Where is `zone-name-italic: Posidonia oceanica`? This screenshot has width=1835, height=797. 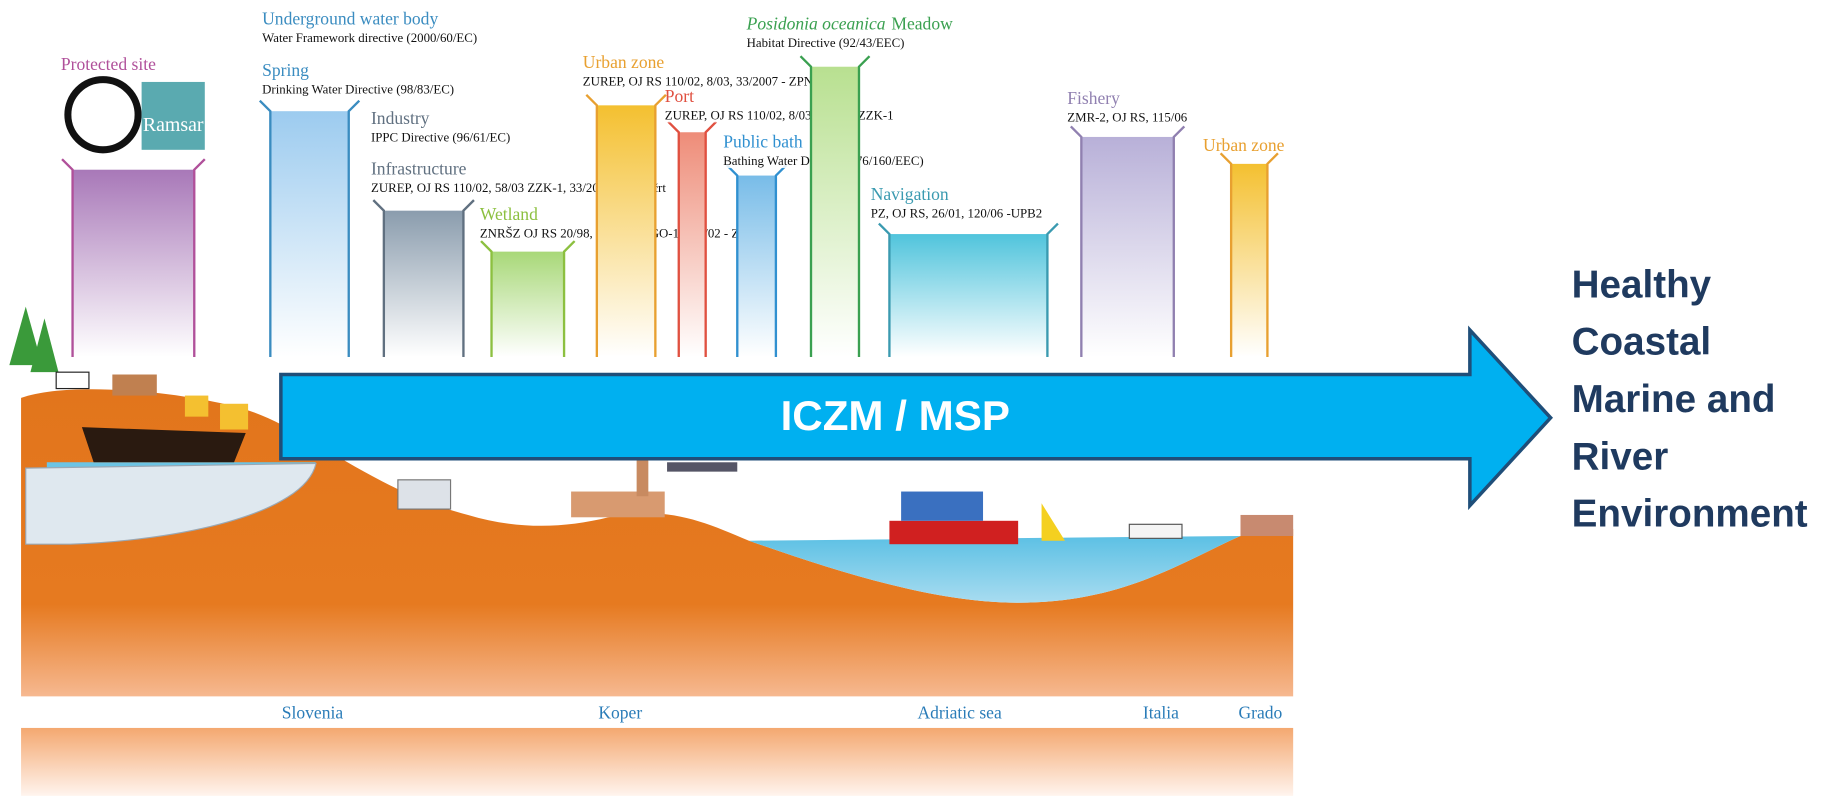
zone-name-italic: Posidonia oceanica is located at coordinates (816, 23).